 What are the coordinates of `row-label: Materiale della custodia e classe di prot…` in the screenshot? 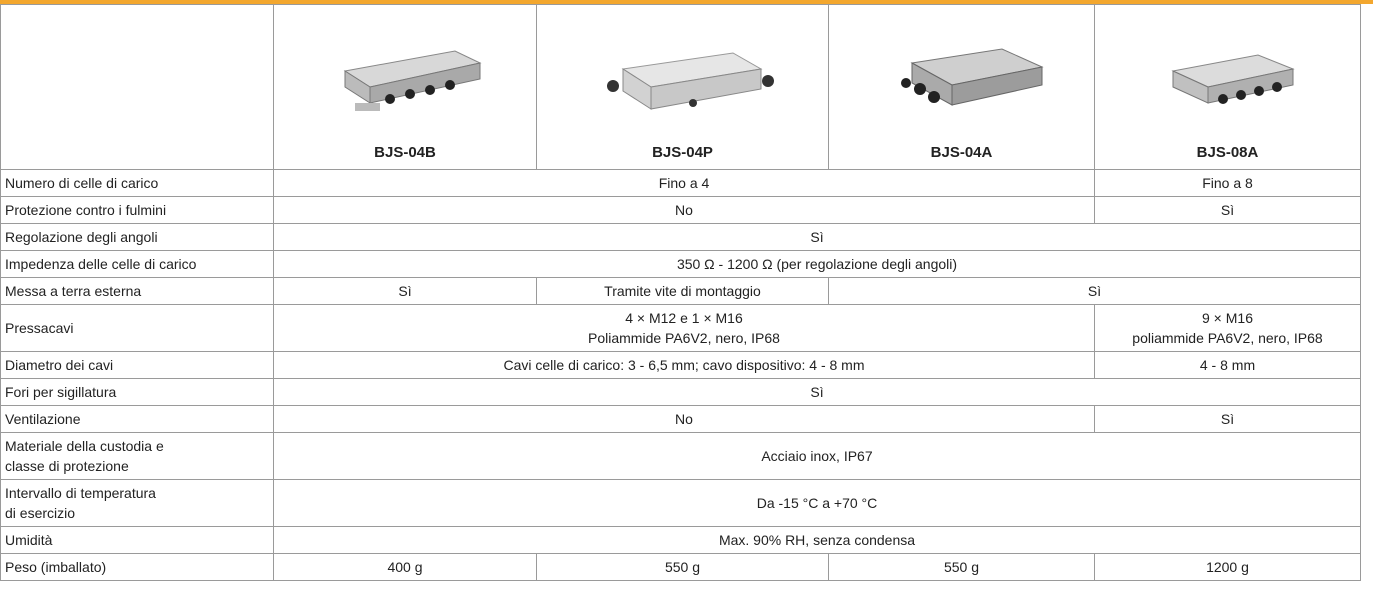 It's located at (137, 456).